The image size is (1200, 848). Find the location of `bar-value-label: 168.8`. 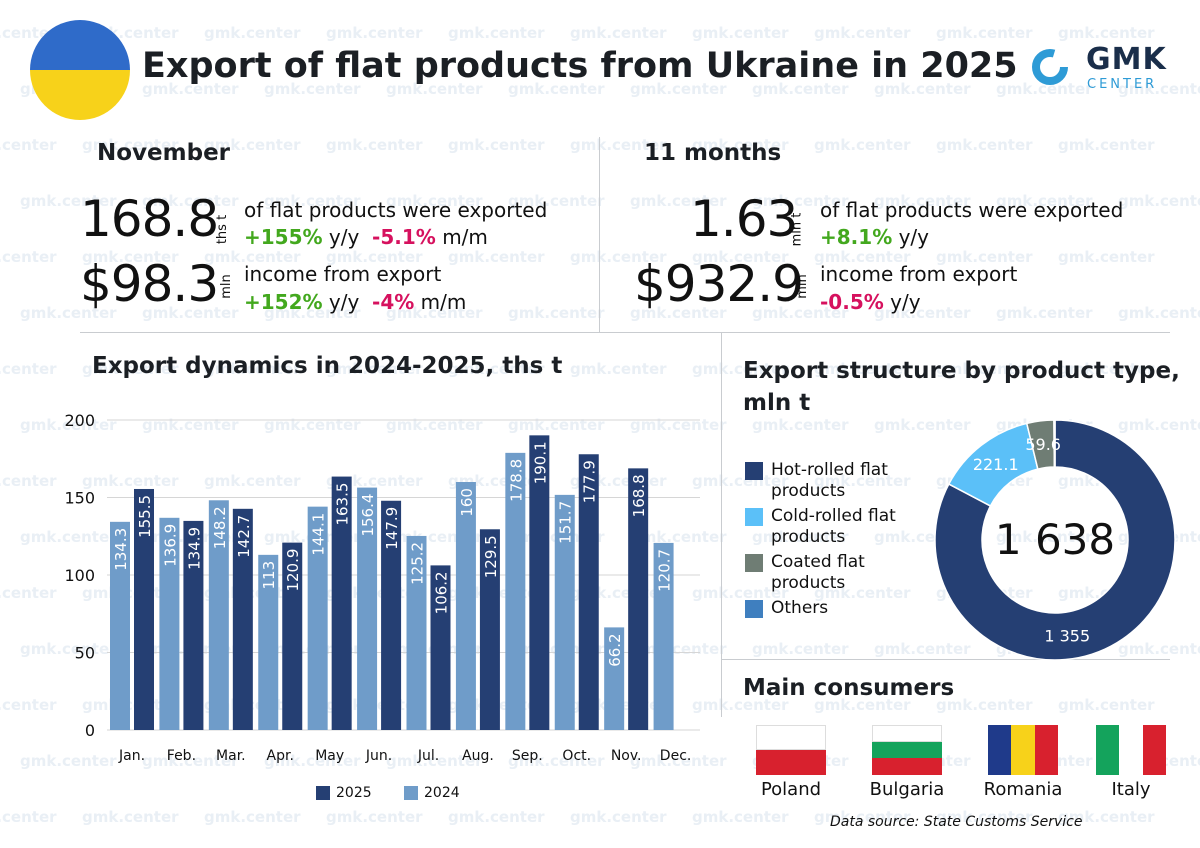

bar-value-label: 168.8 is located at coordinates (639, 495).